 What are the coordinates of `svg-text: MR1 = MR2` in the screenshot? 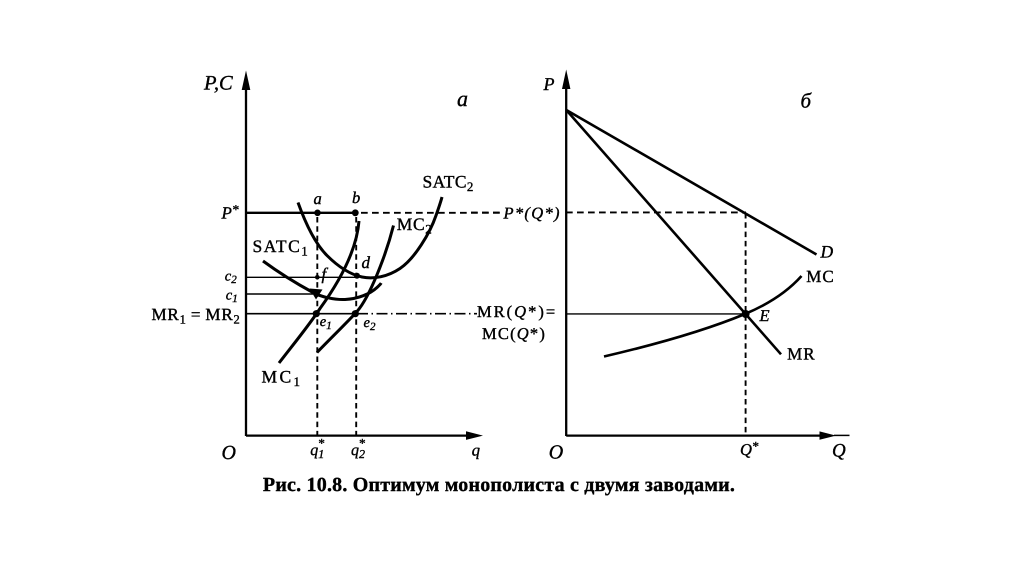 It's located at (196, 316).